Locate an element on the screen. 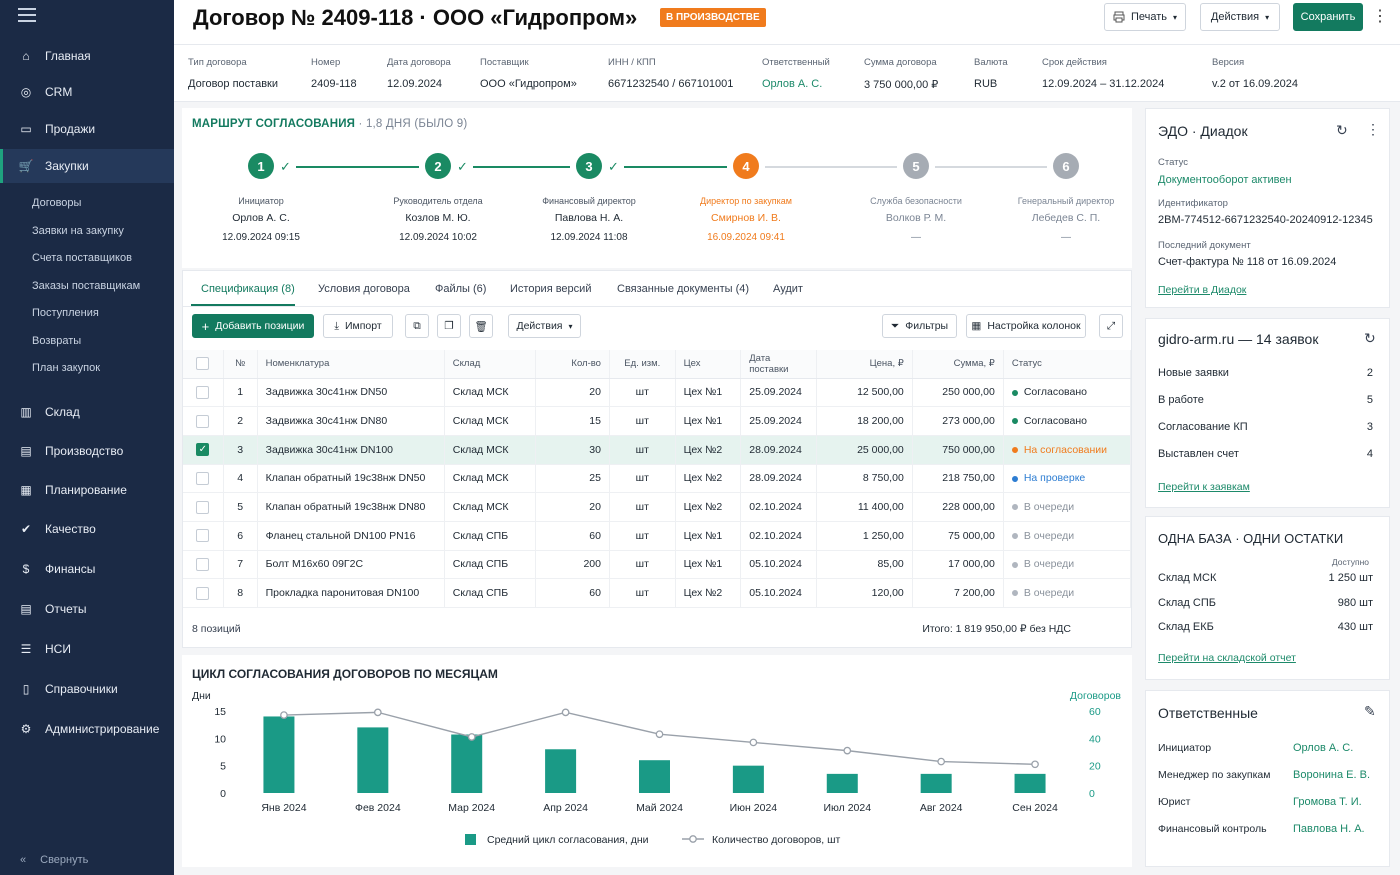 The image size is (1400, 875). sidebar-item-3: ▭ Продажи is located at coordinates (87, 129).